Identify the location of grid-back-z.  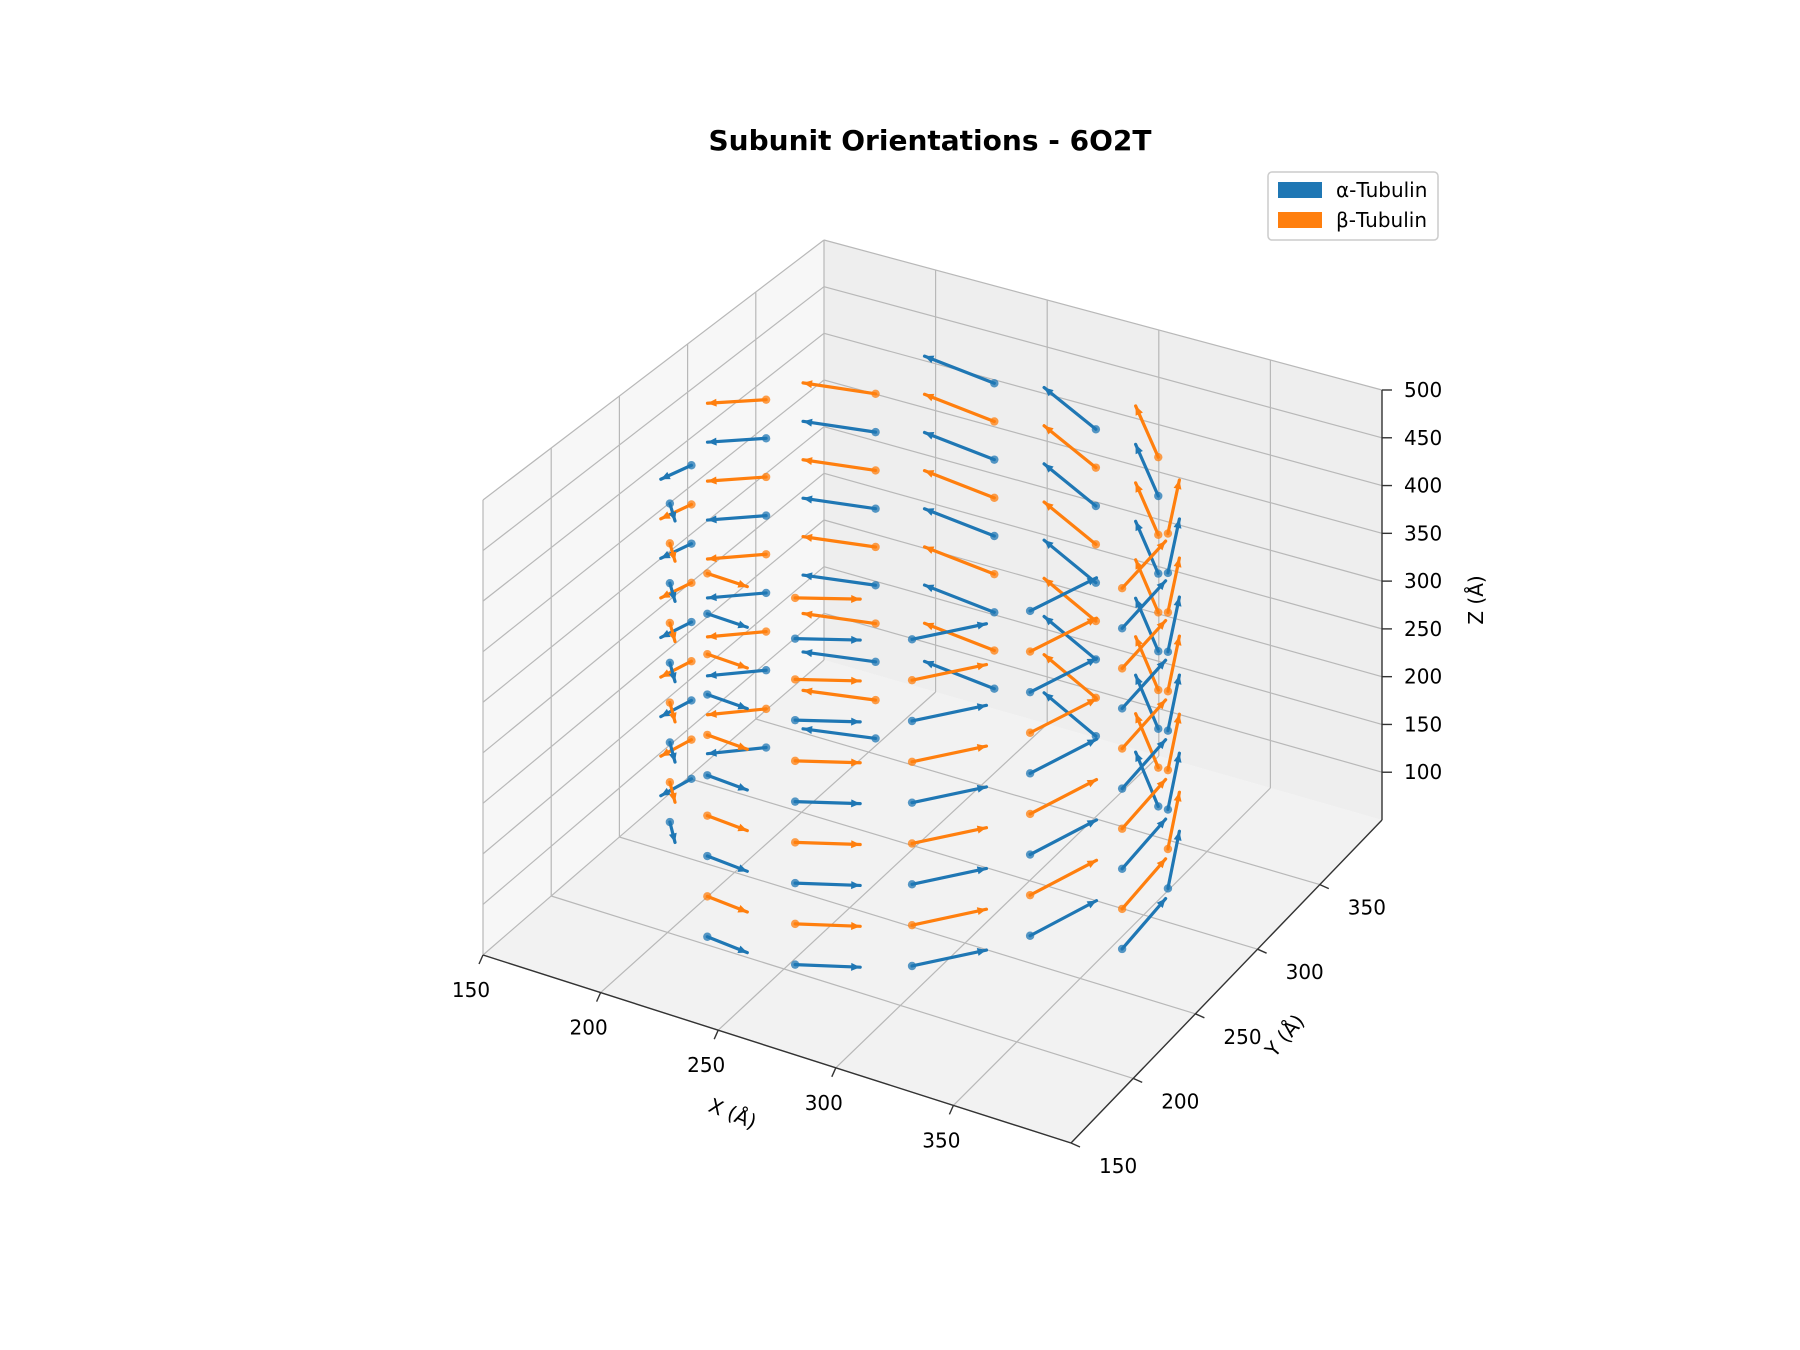
(1103, 456).